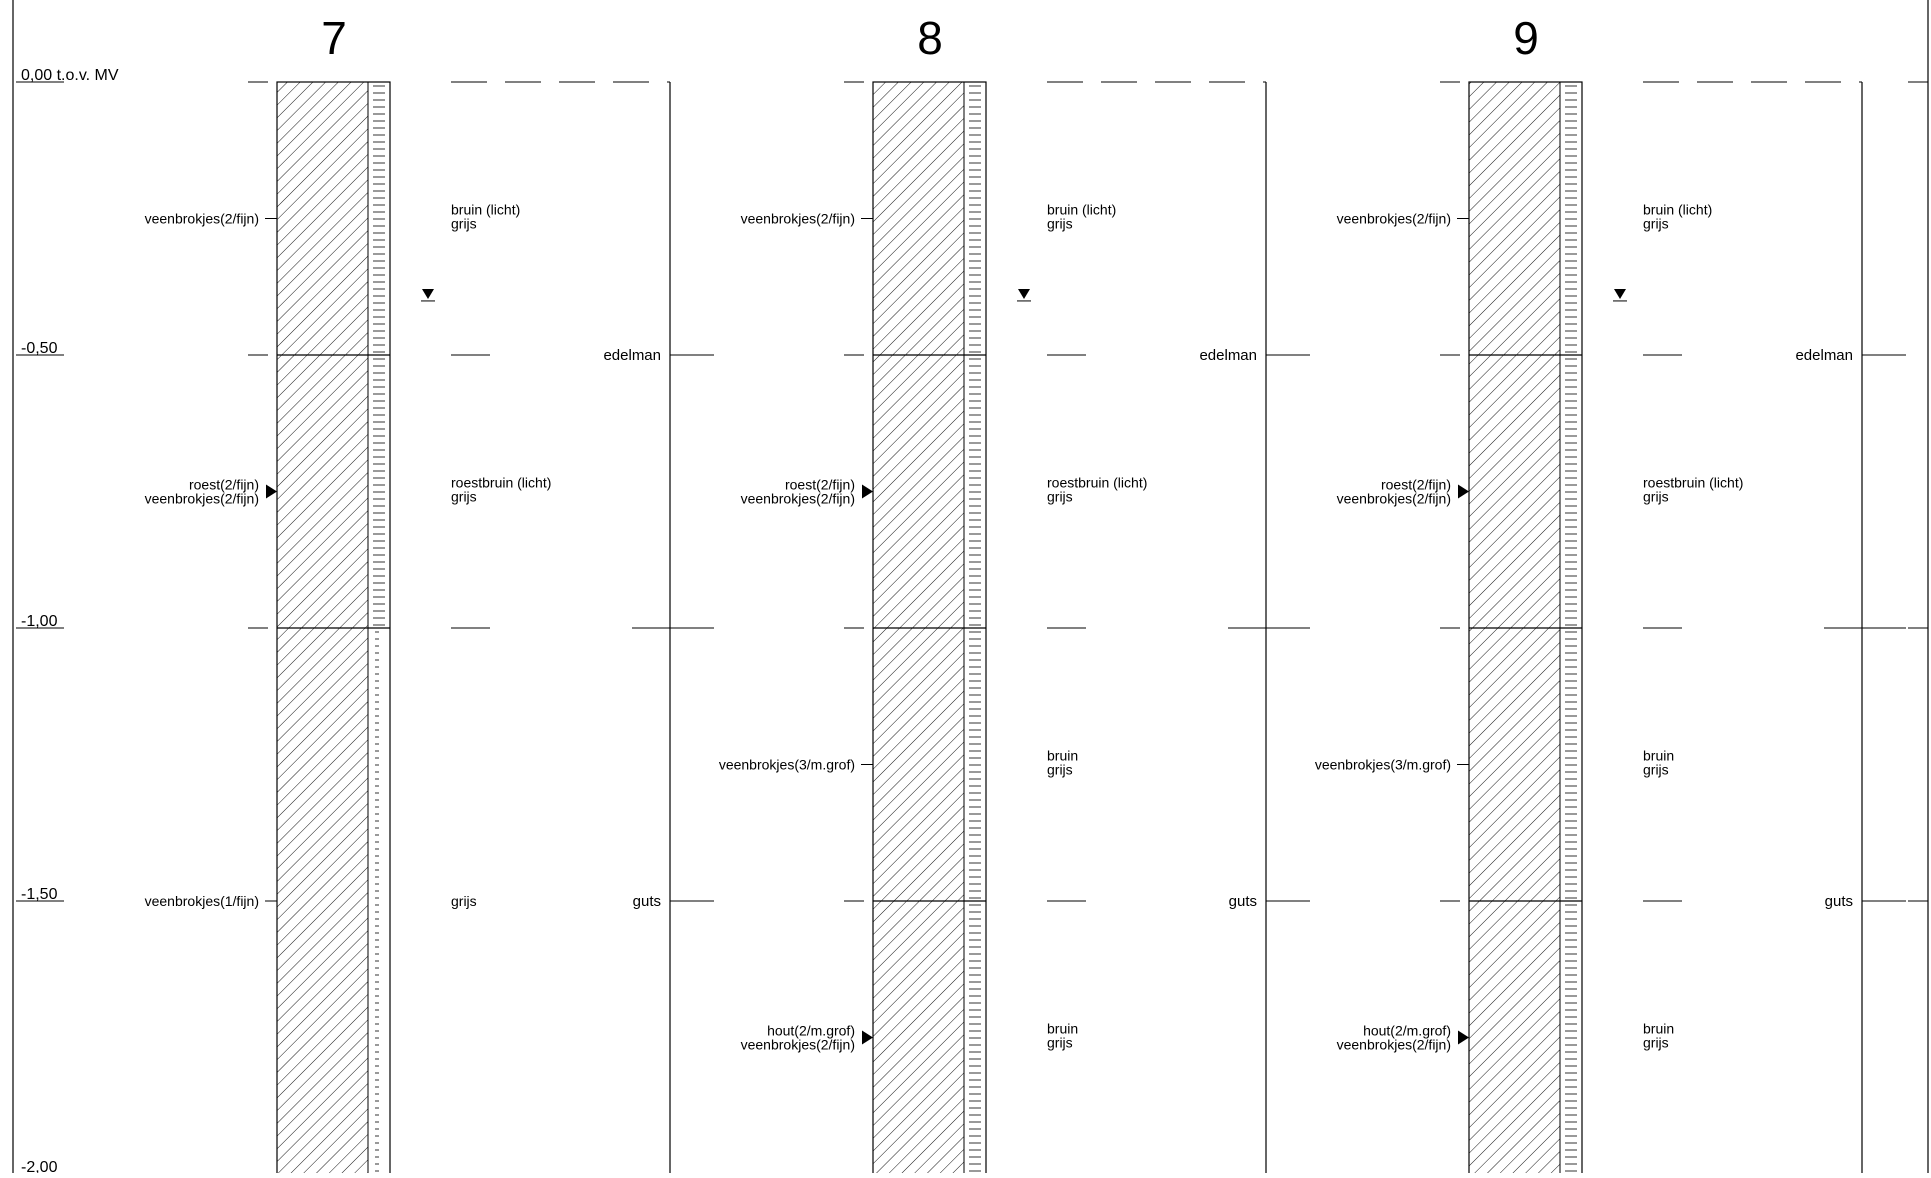 The width and height of the screenshot is (1931, 1178). Describe the element at coordinates (39, 621) in the screenshot. I see `depth-tick-label: -1,00` at that location.